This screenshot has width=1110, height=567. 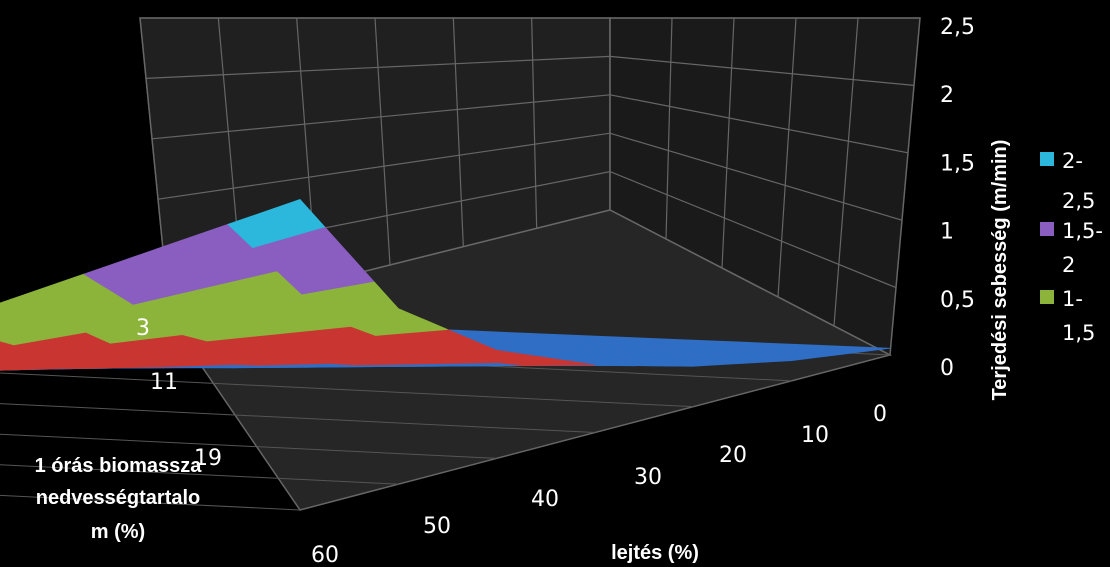 I want to click on y-axis-title-line-1: 1 órás biomassza, so click(x=119, y=466).